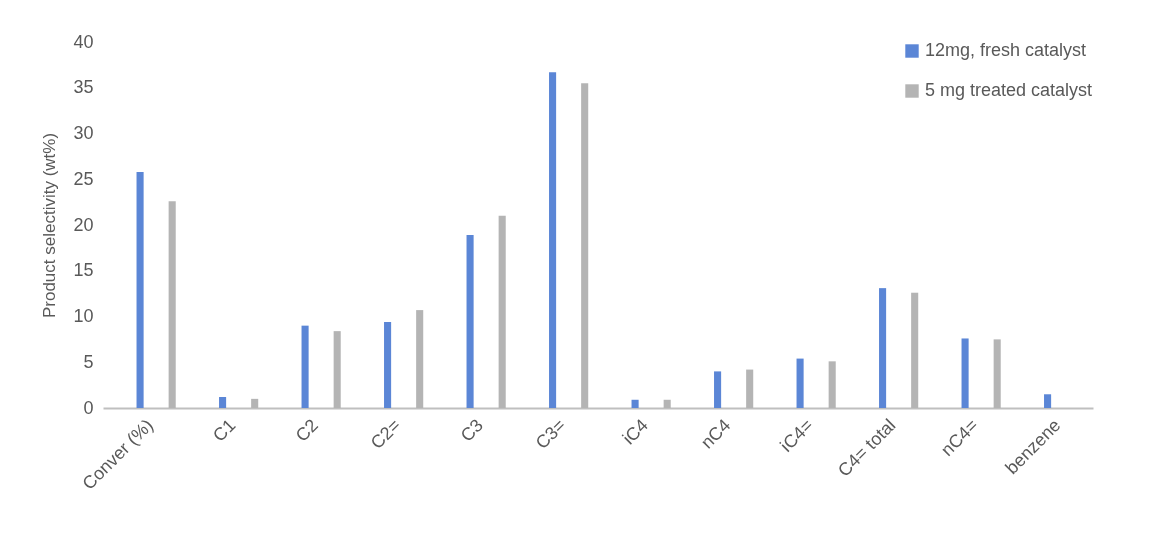  What do you see at coordinates (83, 41) in the screenshot?
I see `y-tick-label: 40` at bounding box center [83, 41].